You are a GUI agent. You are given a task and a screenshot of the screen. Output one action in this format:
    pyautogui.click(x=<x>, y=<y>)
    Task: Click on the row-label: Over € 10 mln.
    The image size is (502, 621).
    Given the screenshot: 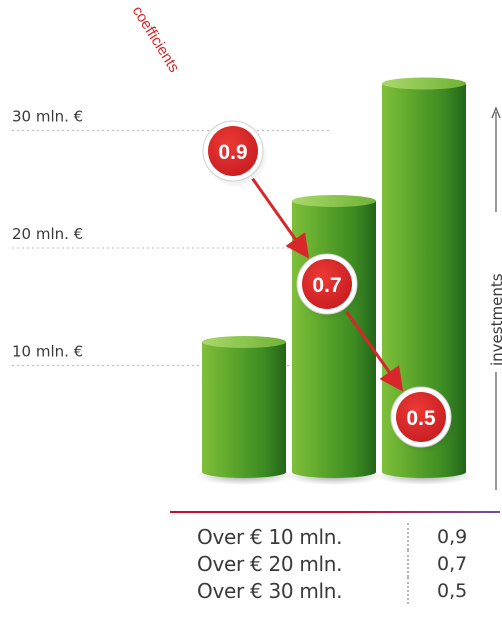 What is the action you would take?
    pyautogui.click(x=270, y=536)
    